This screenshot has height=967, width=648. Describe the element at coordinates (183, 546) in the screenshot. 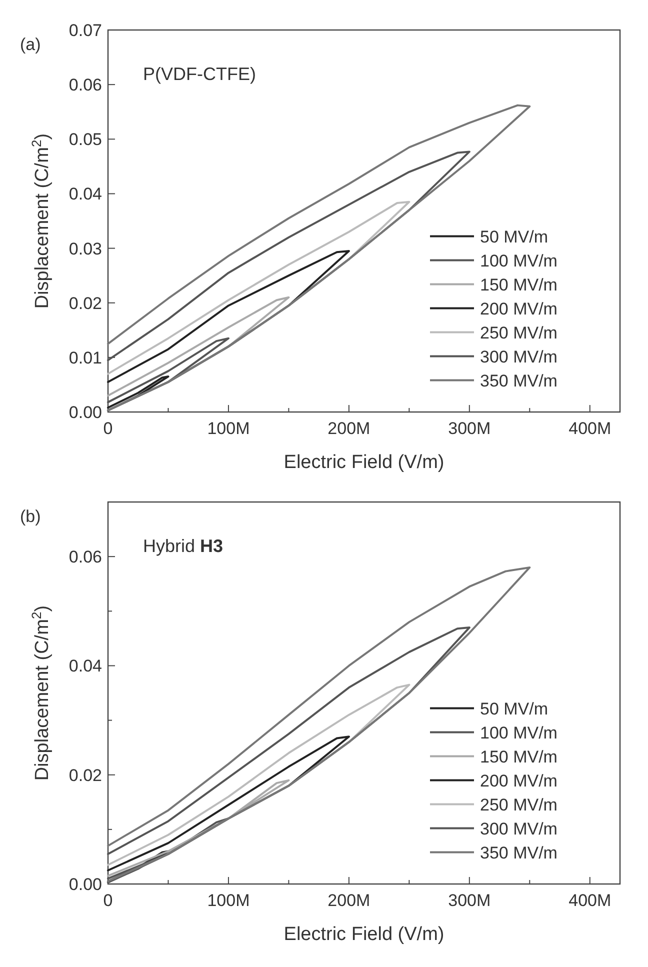

I see `annotation: Hybrid H3` at that location.